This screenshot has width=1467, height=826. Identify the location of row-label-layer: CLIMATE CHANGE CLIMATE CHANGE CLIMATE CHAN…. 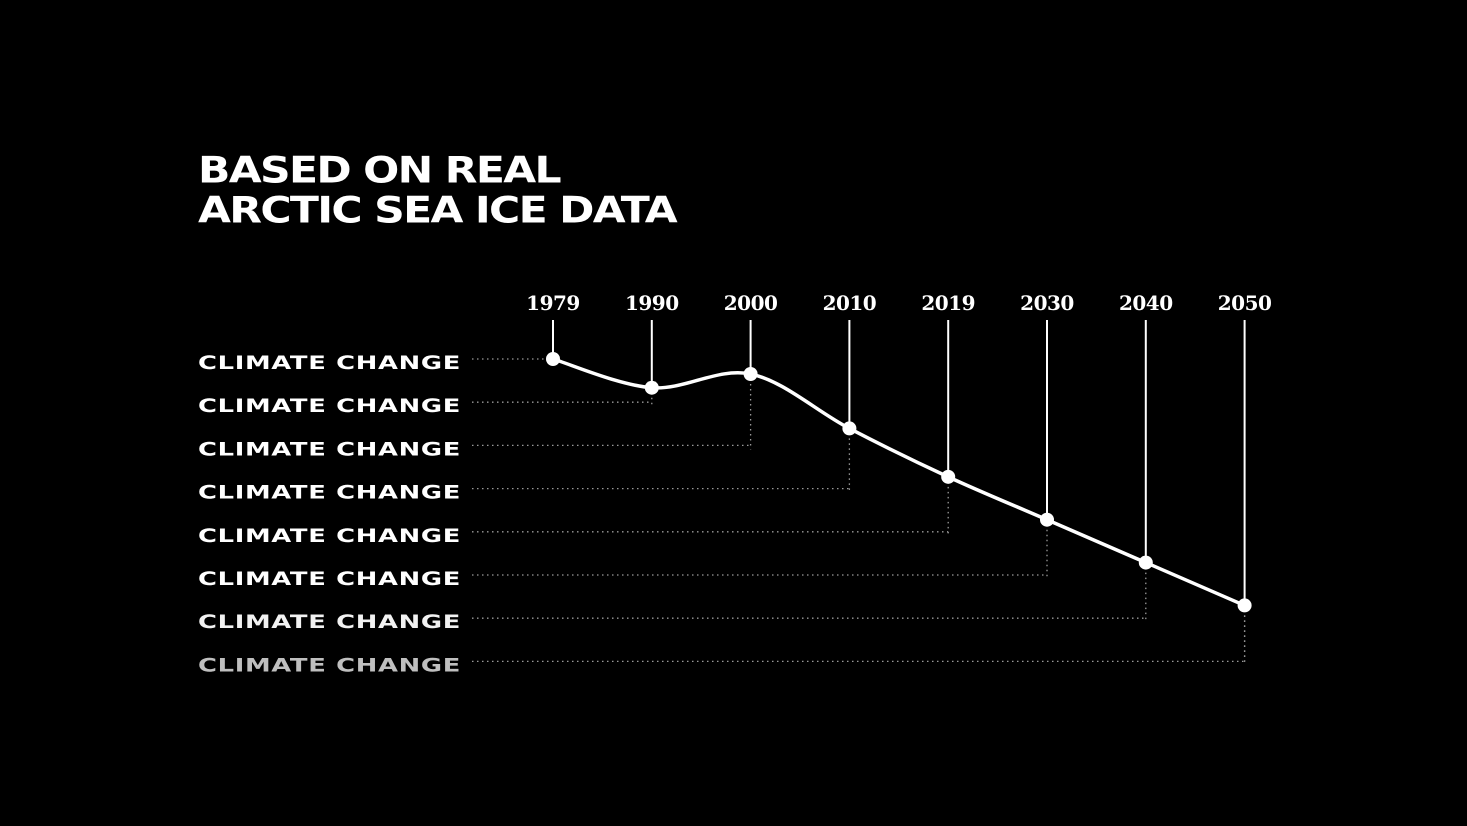
(329, 514).